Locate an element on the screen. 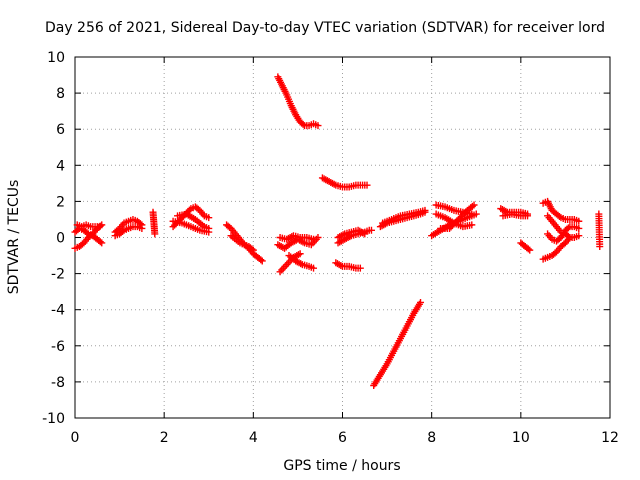 The height and width of the screenshot is (480, 640). x-tick-label: 12 is located at coordinates (610, 438).